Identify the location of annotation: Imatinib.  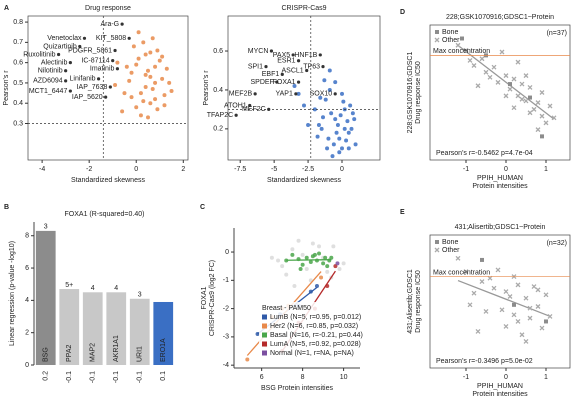
(102, 69).